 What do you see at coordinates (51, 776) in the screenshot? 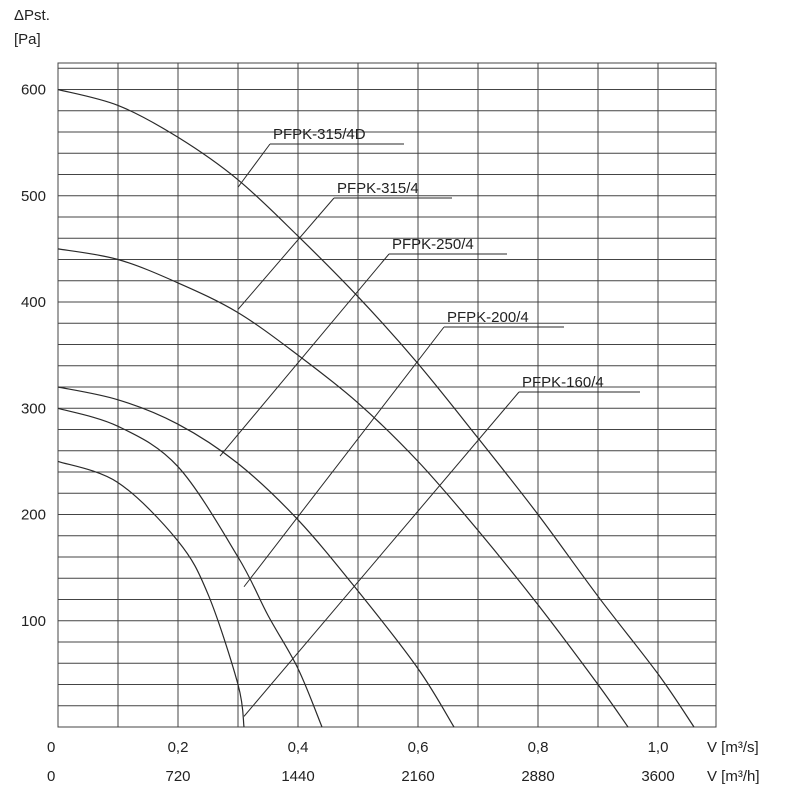
I see `x-tick-label-m3h: 0` at bounding box center [51, 776].